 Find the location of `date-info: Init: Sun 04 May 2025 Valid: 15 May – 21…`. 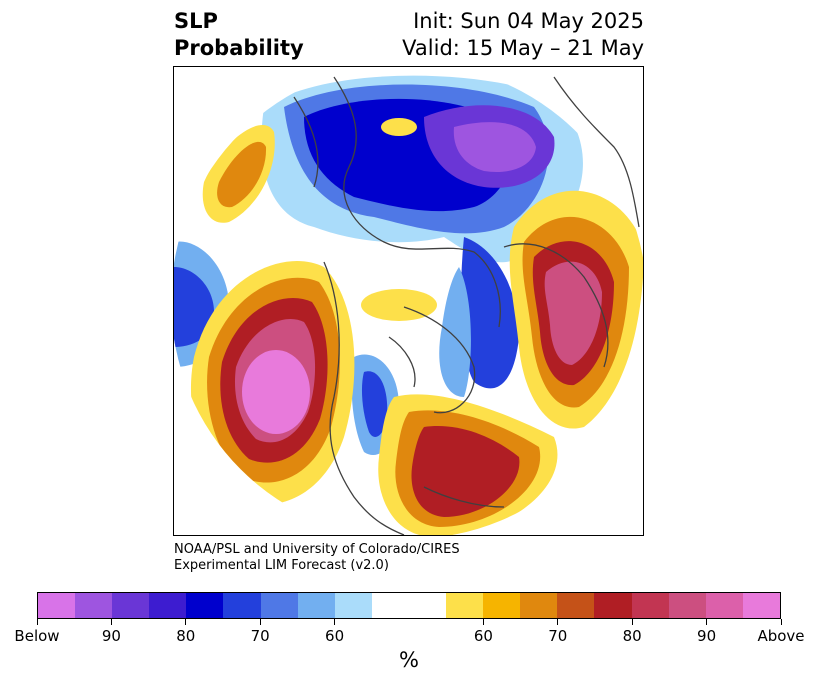

date-info: Init: Sun 04 May 2025 Valid: 15 May – 21… is located at coordinates (523, 35).